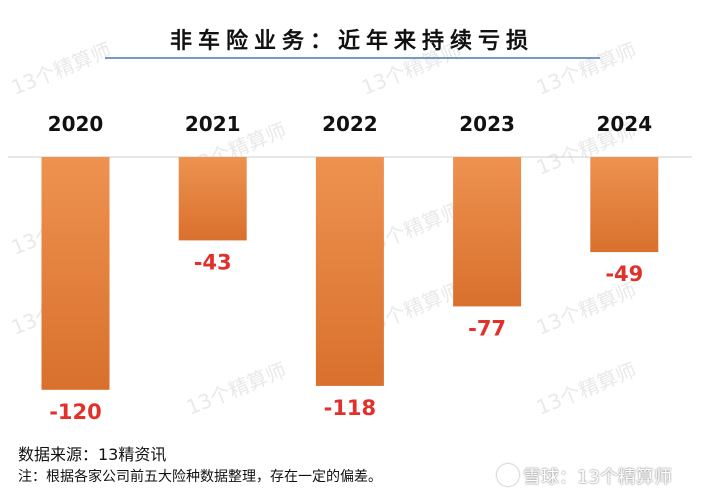  Describe the element at coordinates (624, 274) in the screenshot. I see `value-label-2024: -49` at that location.